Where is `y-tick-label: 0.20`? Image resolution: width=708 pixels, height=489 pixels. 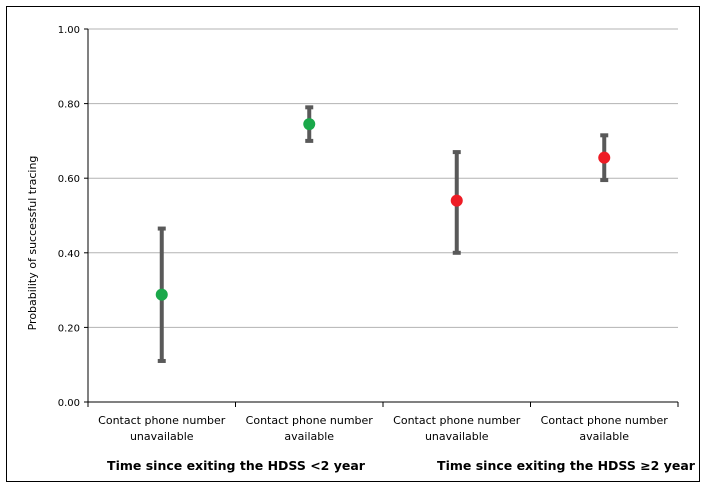 y-tick-label: 0.20 is located at coordinates (69, 328).